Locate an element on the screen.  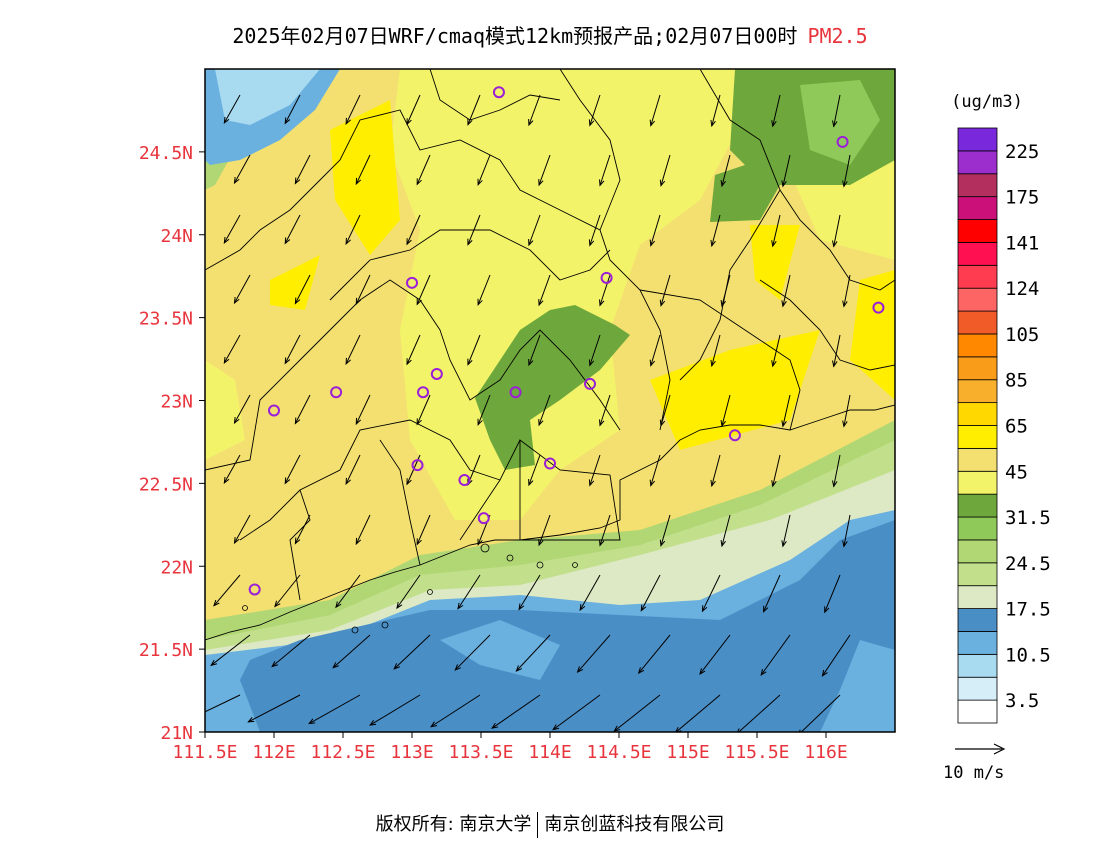
wind-reference-label: 10 m/s is located at coordinates (973, 773).